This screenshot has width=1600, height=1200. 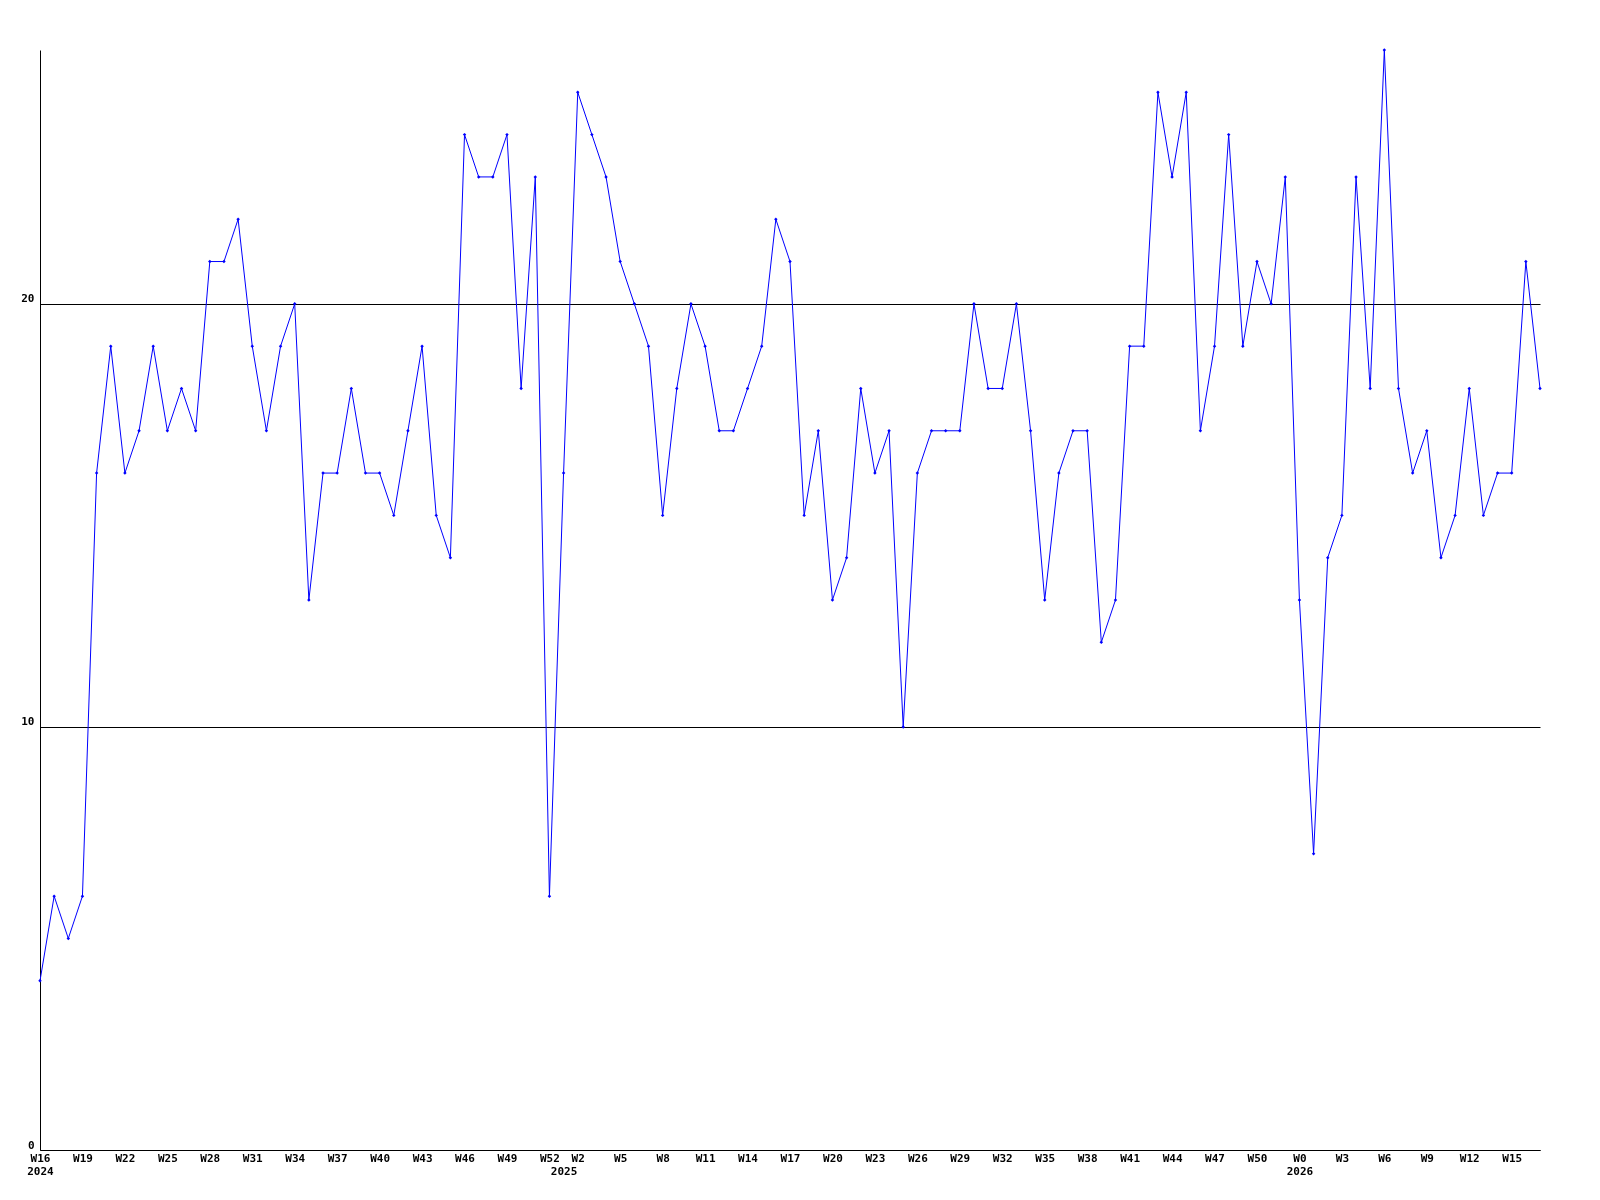 I want to click on x-tick-label: W25, so click(x=167, y=1158).